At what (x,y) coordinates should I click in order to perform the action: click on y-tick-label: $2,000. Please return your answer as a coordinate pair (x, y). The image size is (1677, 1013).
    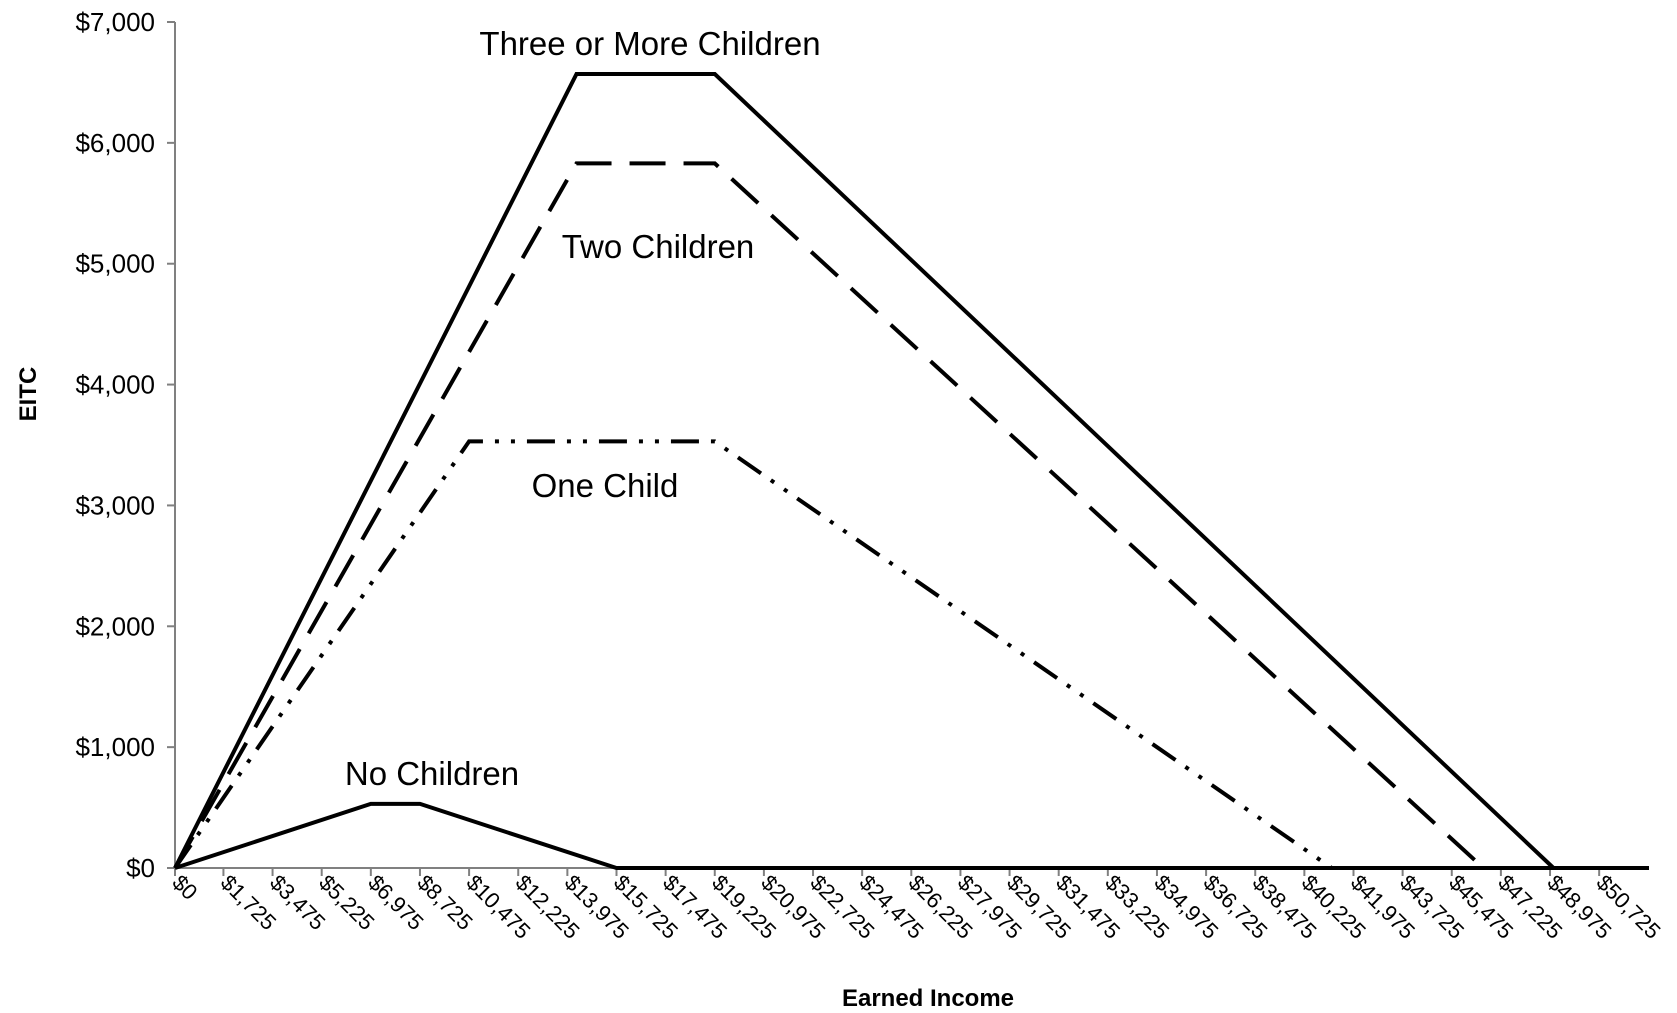
    Looking at the image, I should click on (115, 626).